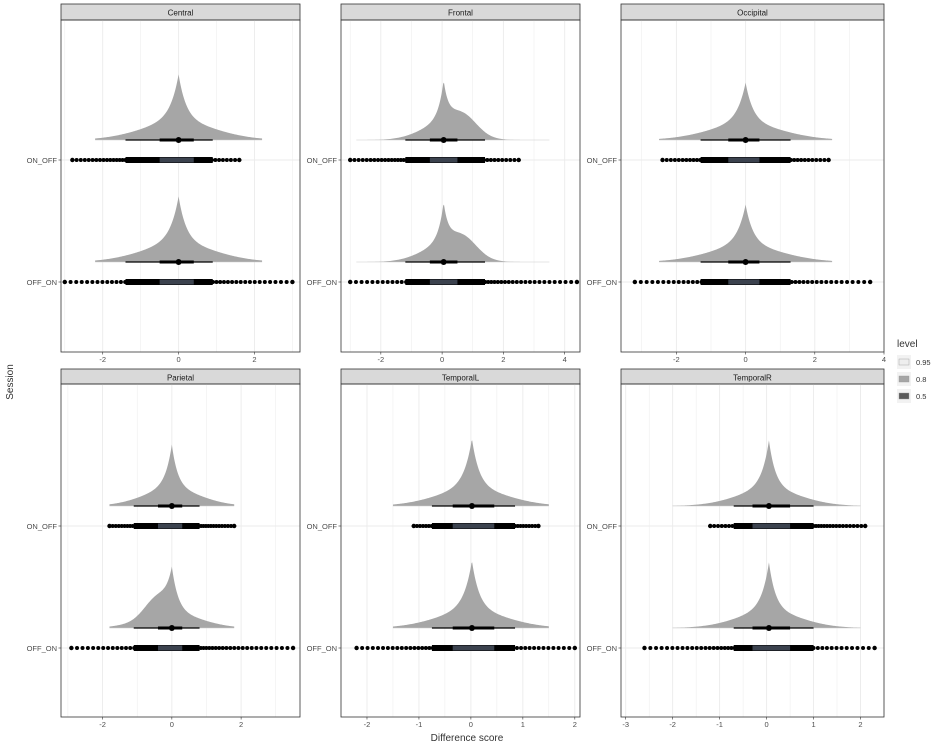 The height and width of the screenshot is (747, 942). What do you see at coordinates (322, 526) in the screenshot?
I see `y-tick-label: ON_OFF` at bounding box center [322, 526].